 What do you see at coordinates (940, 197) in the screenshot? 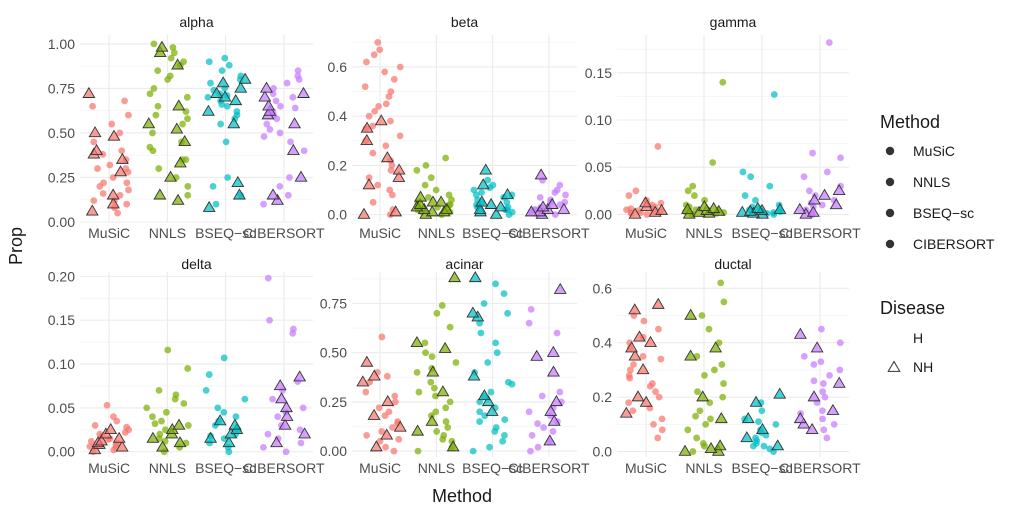
I see `legend-method-items: MuSiC NNLS BSEQ−sc CIBERSORT` at bounding box center [940, 197].